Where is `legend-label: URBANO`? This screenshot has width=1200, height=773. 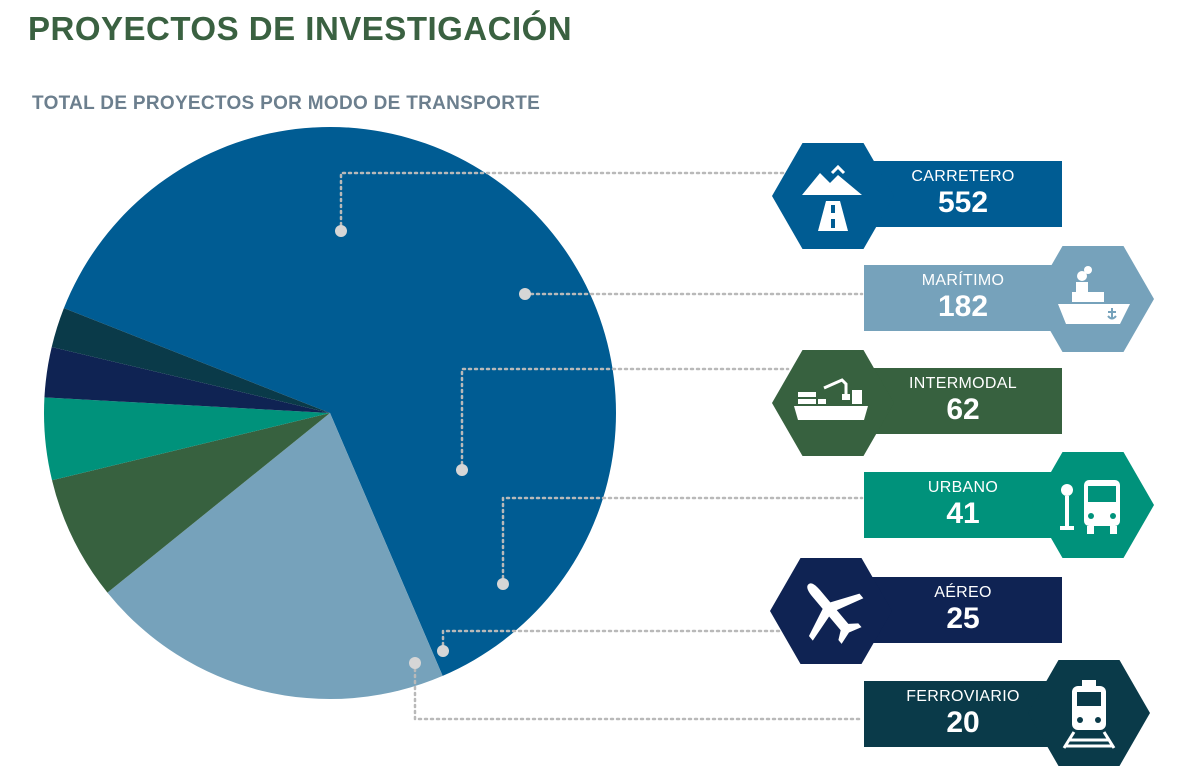 legend-label: URBANO is located at coordinates (963, 487).